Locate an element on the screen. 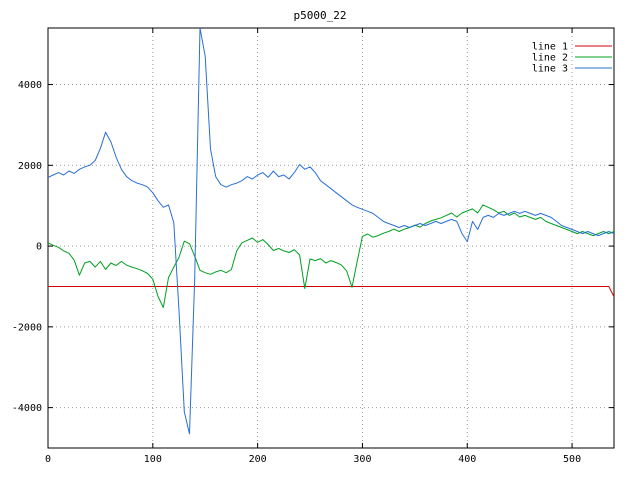 The width and height of the screenshot is (640, 480). x-tick-label: 0 is located at coordinates (48, 459).